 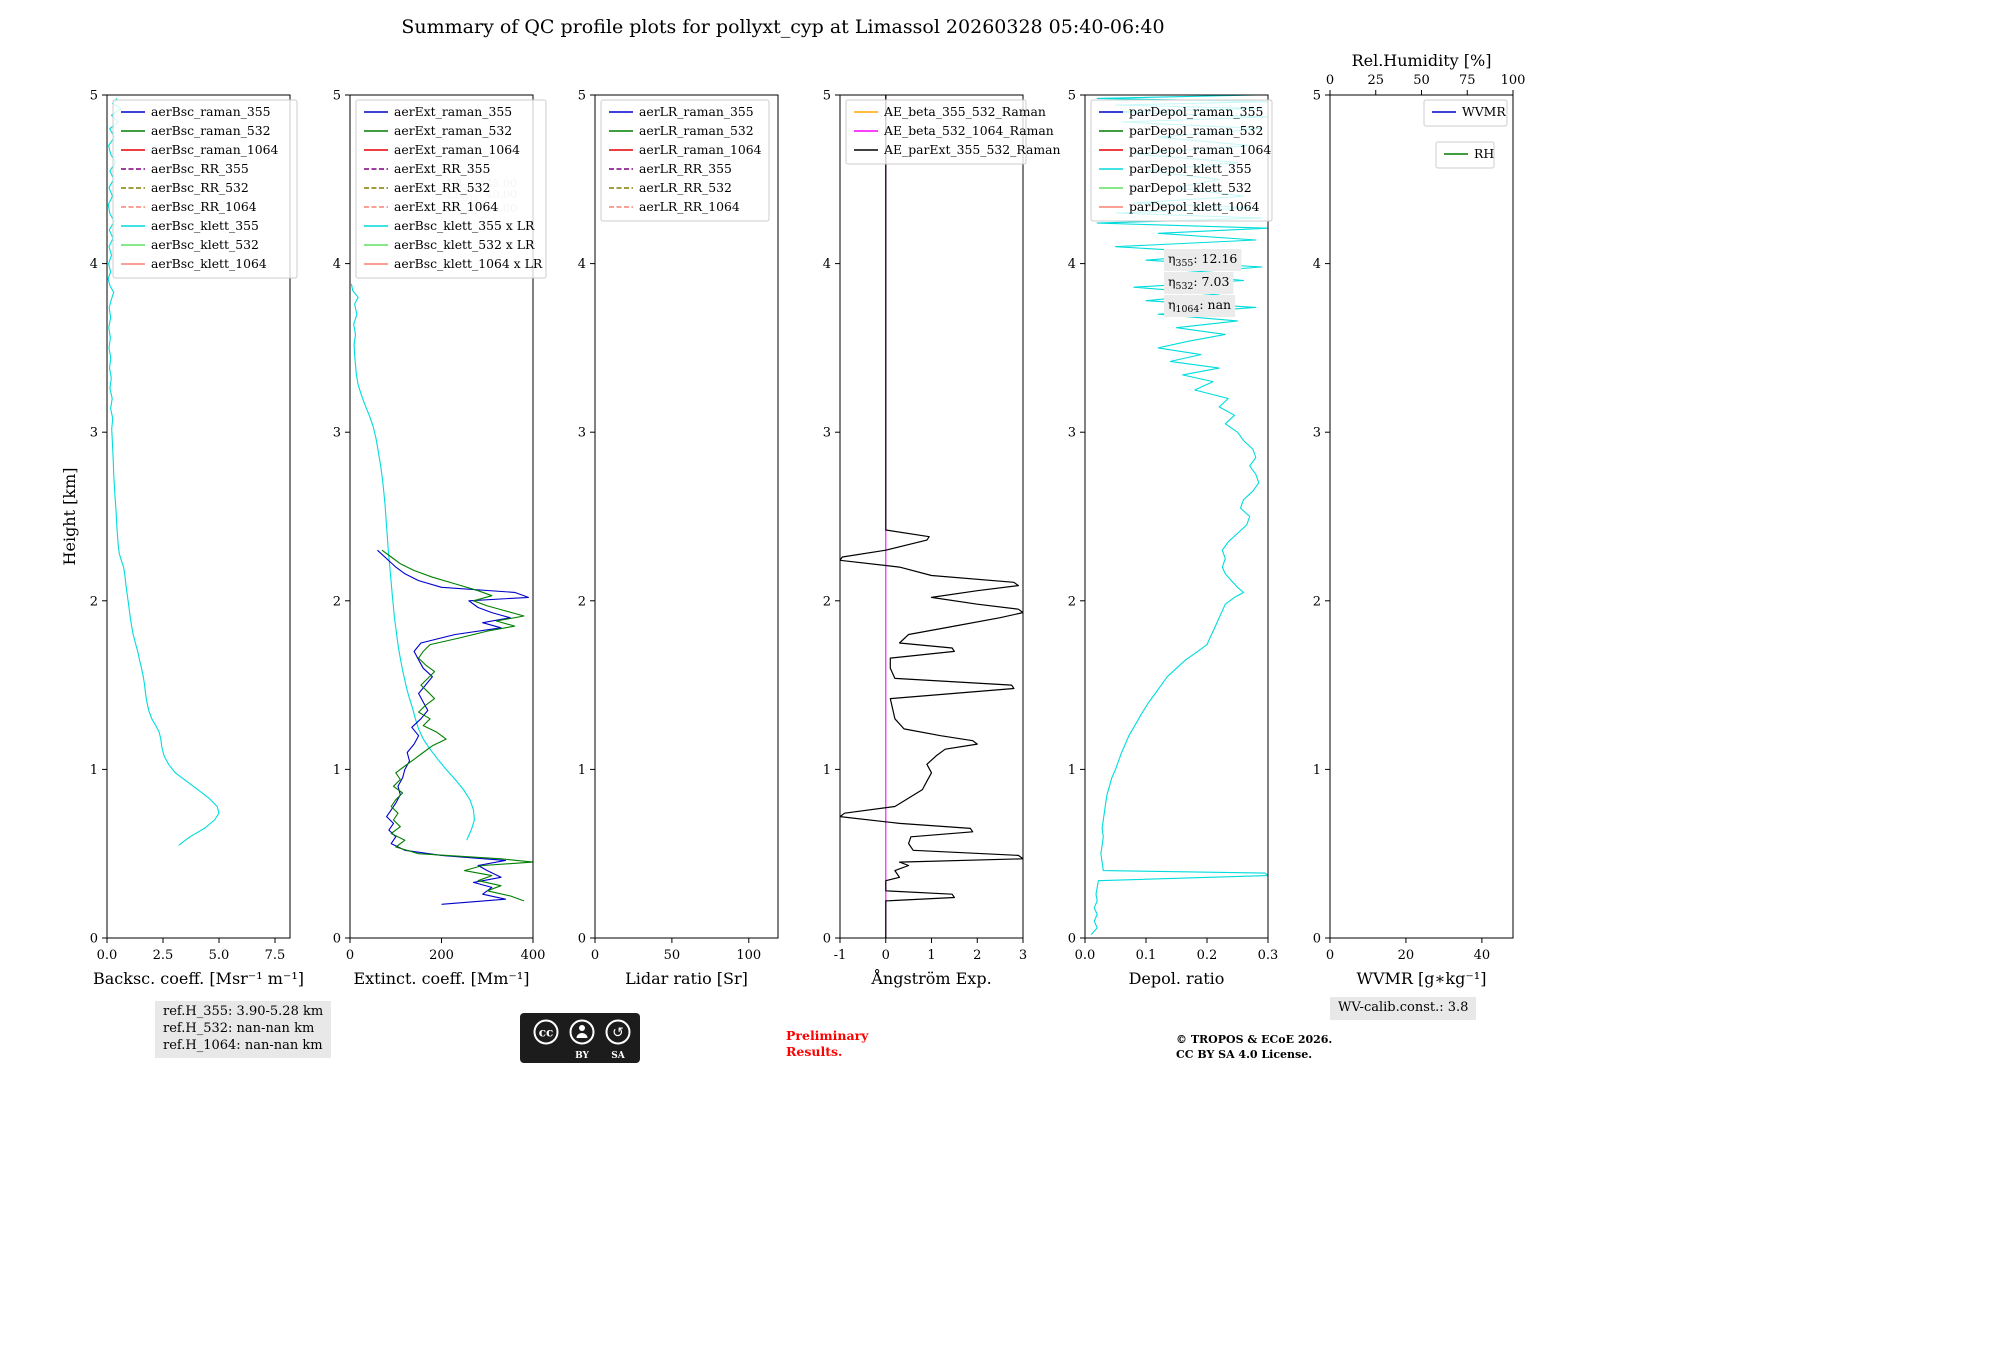 I want to click on svg-text: parDepol_klett_532, so click(x=1190, y=187).